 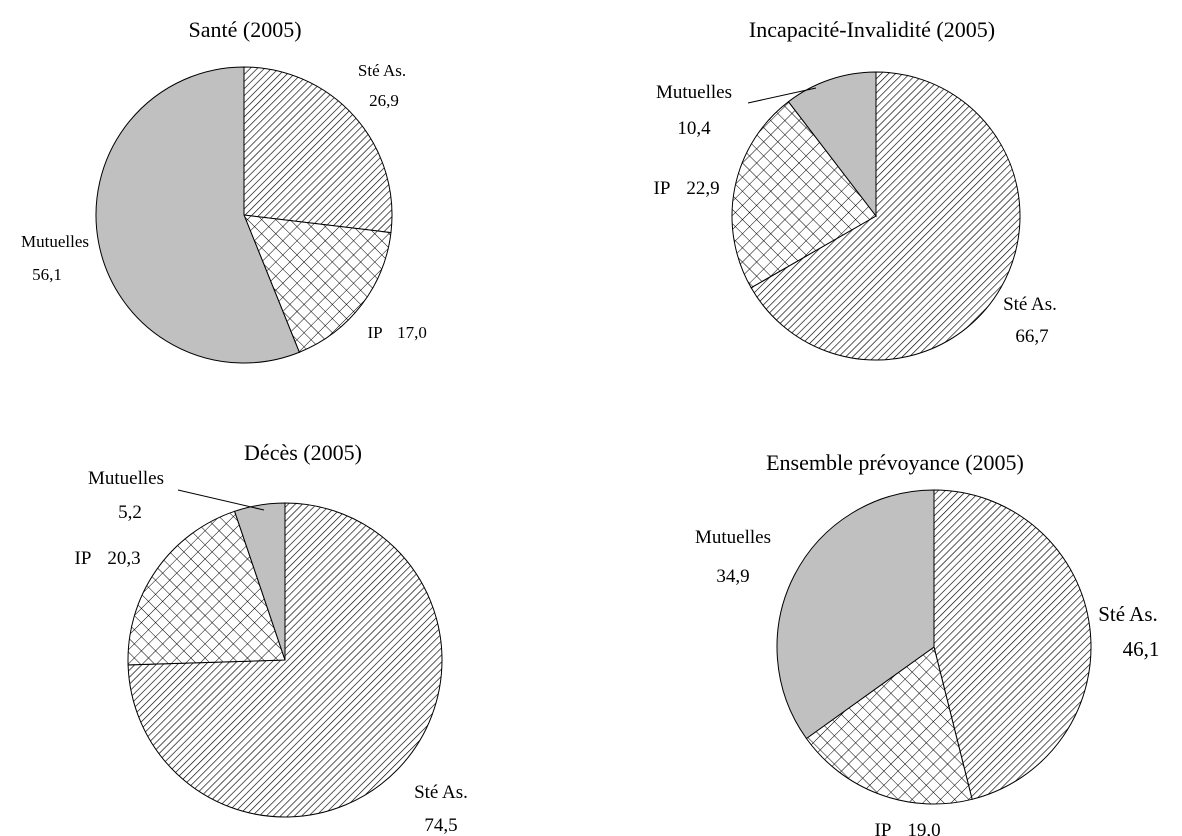 I want to click on slice-value-ste-as: 66,7, so click(x=1031, y=336).